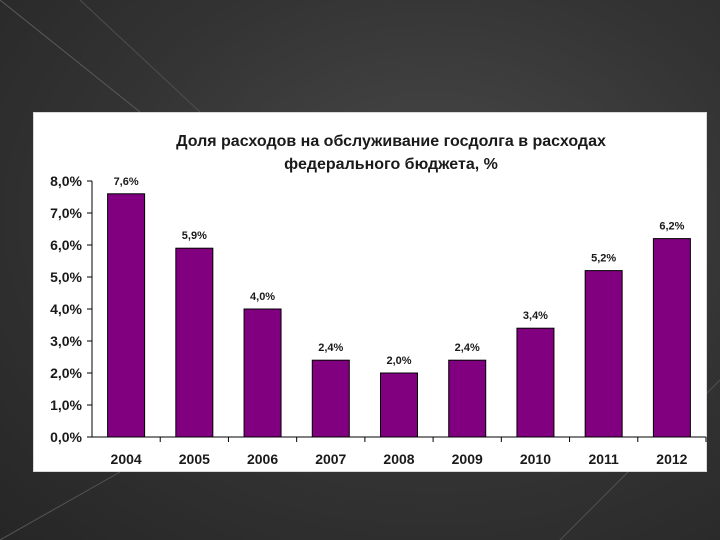 The width and height of the screenshot is (720, 540). What do you see at coordinates (66, 245) in the screenshot?
I see `y-tick-label: 6,0%` at bounding box center [66, 245].